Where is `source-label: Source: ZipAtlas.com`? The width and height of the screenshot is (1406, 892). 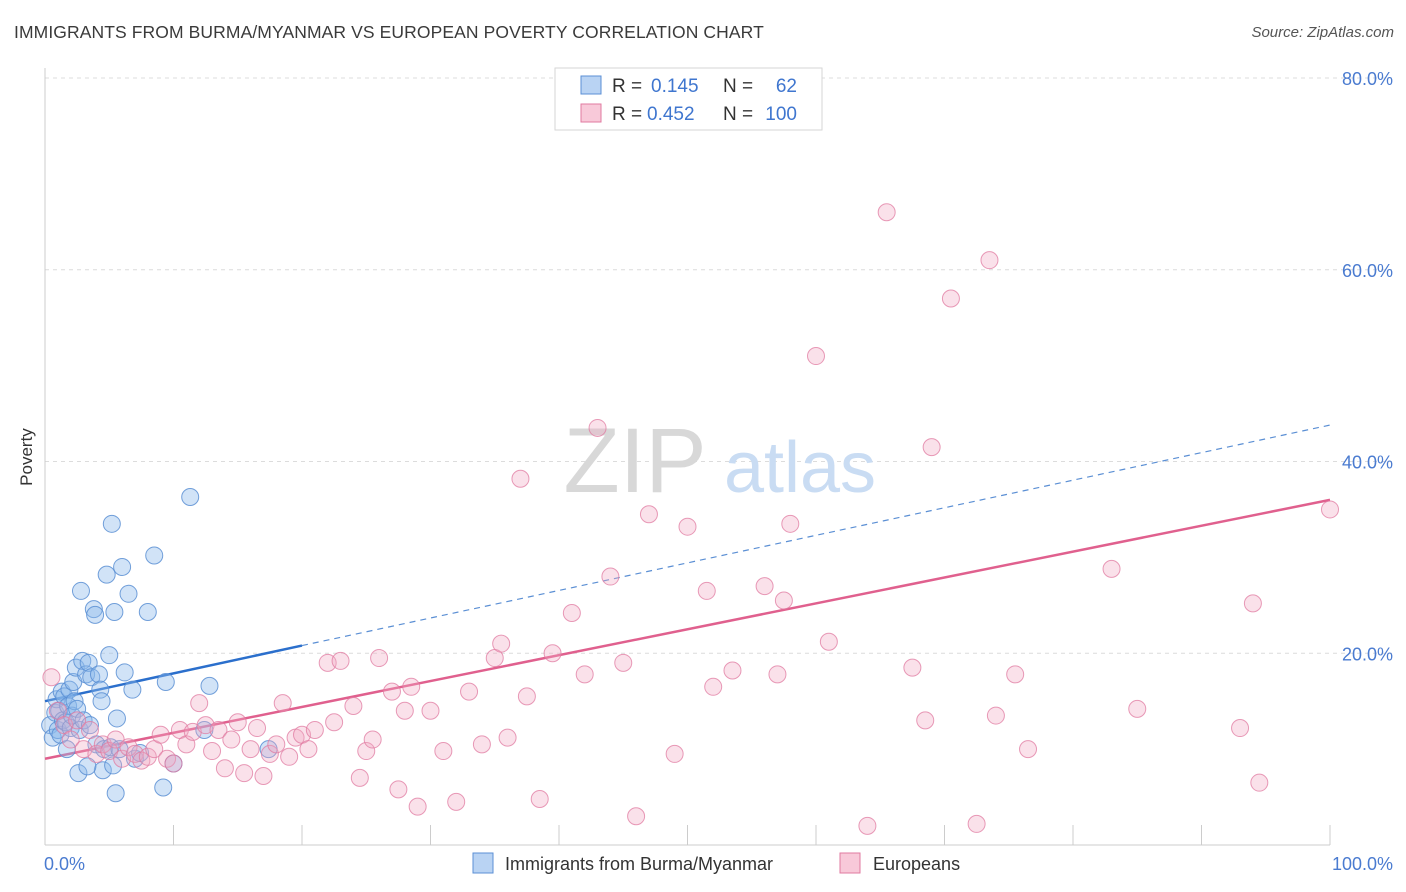 source-label: Source: ZipAtlas.com is located at coordinates (1322, 32).